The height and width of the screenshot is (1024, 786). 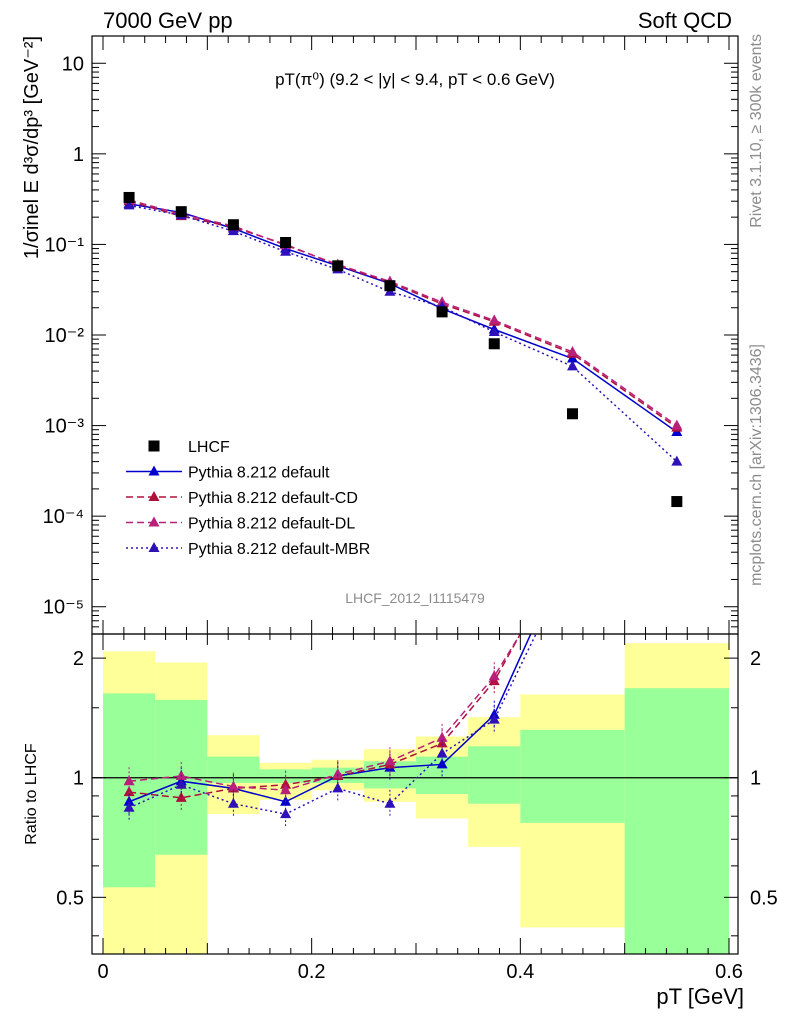 I want to click on side-bottom-label: mcplots.cern.ch [arXiv:1306.3436], so click(x=756, y=465).